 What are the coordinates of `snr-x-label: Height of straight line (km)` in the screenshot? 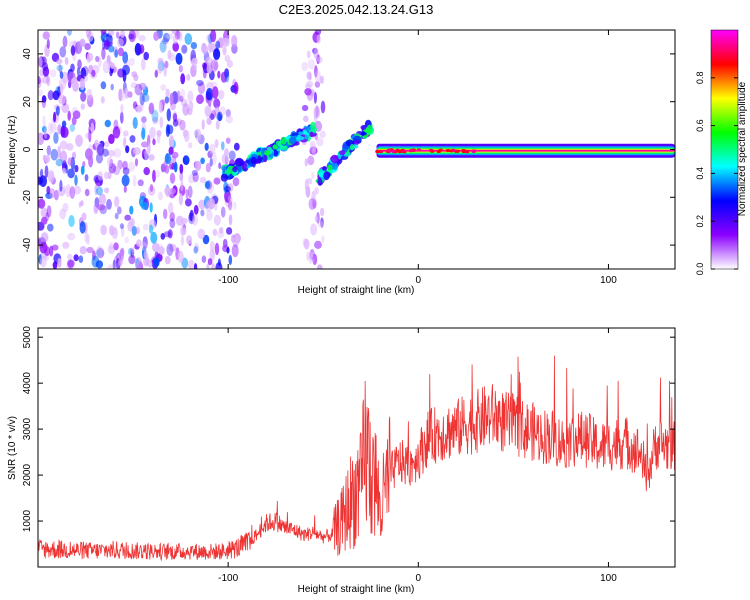 It's located at (356, 589).